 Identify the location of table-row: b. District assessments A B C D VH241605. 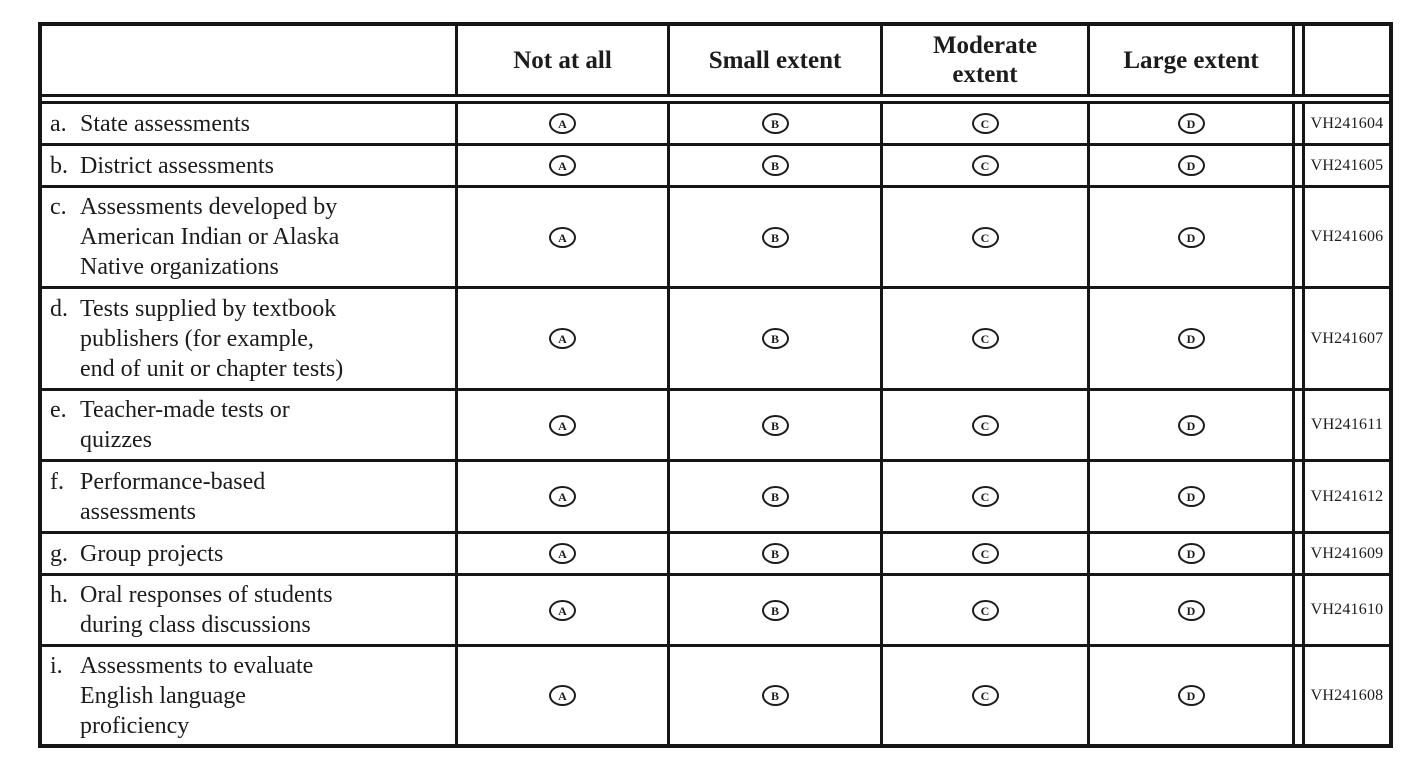
(715, 164).